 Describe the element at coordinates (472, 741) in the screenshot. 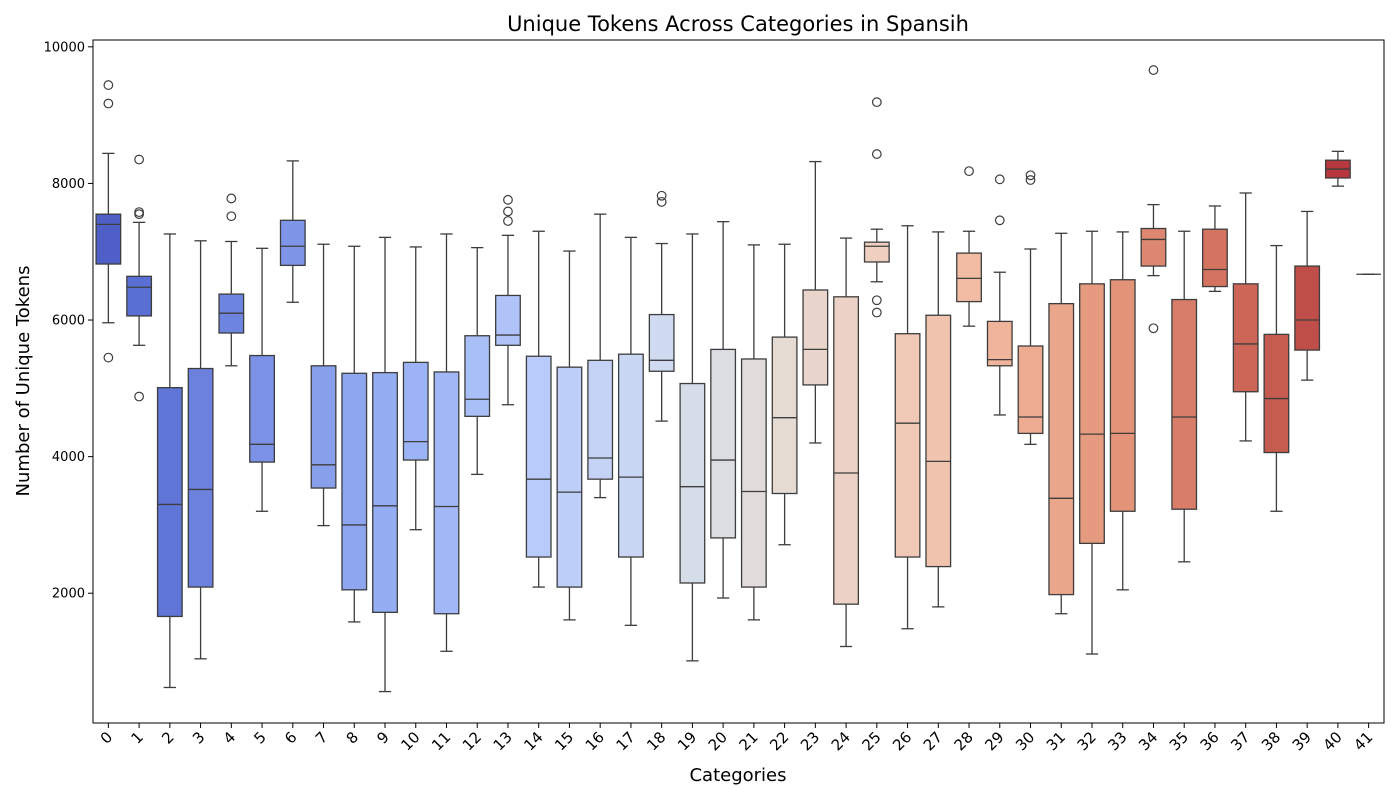

I see `x-tick-label: 12` at that location.